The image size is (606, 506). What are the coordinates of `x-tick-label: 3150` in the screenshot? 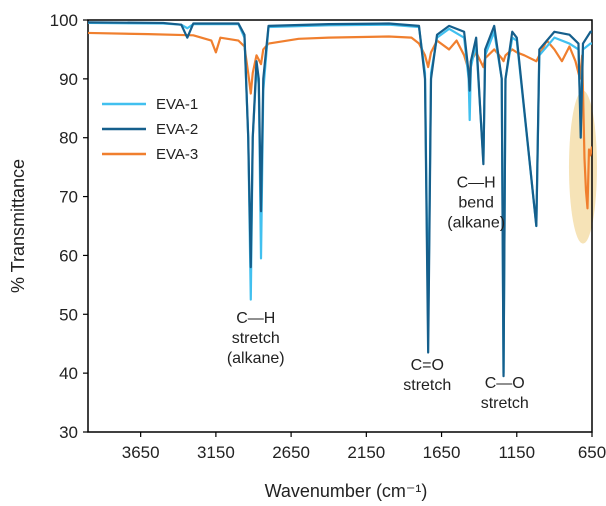 It's located at (216, 452).